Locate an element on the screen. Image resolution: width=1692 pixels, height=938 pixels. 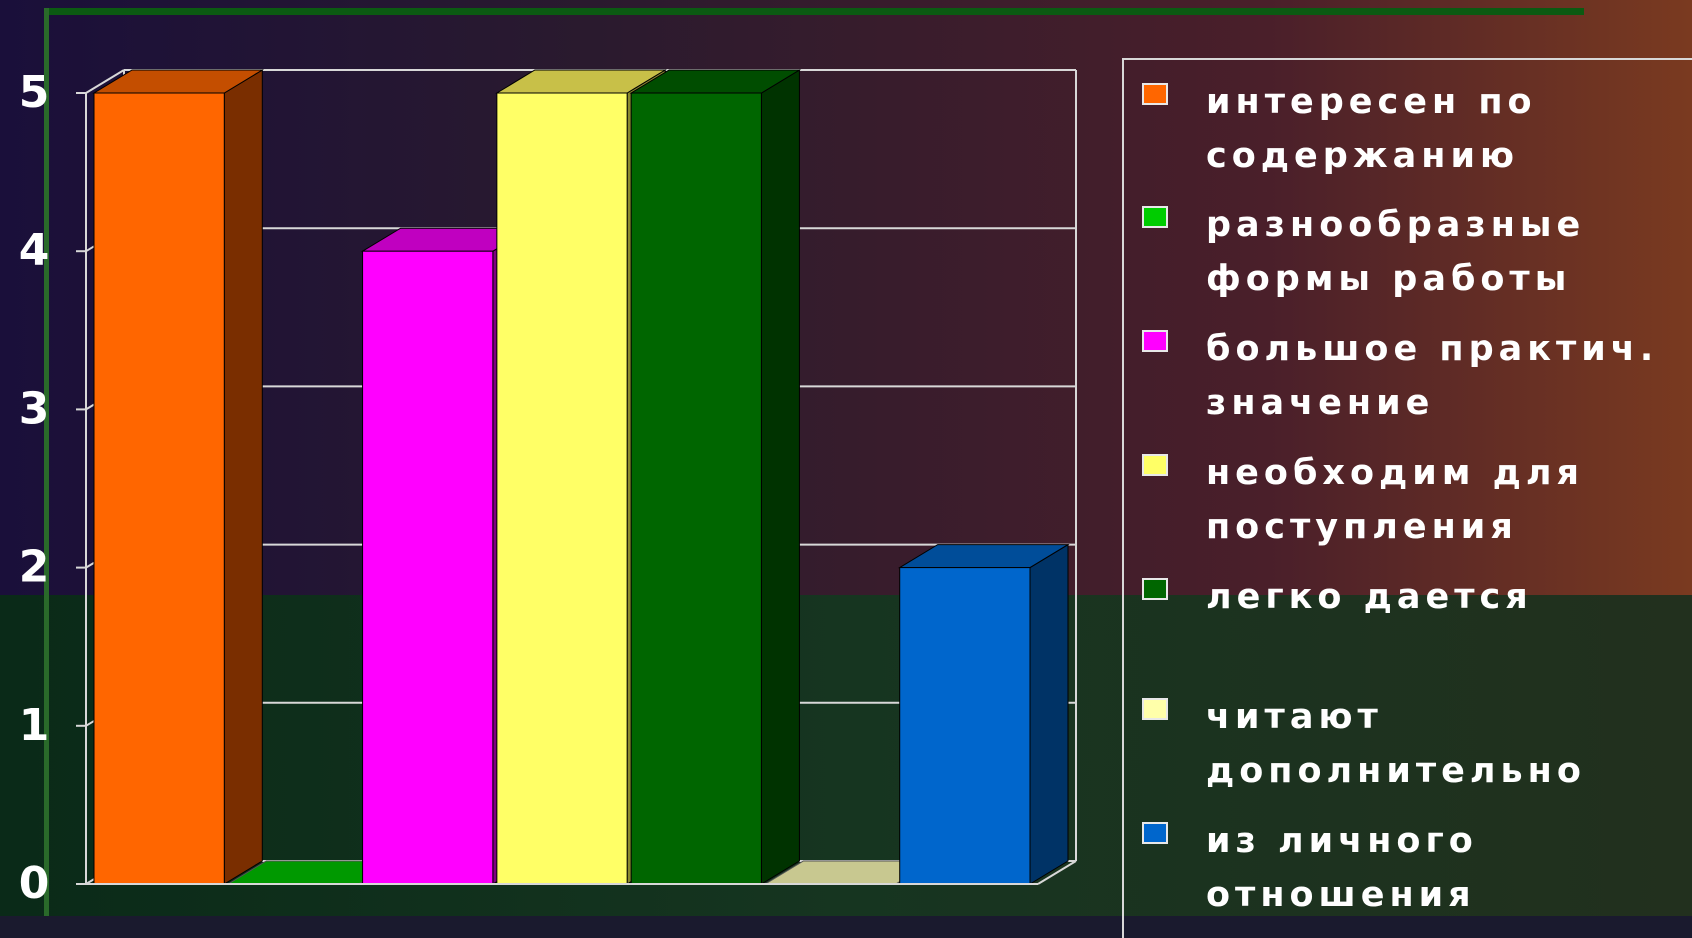
gridline-side is located at coordinates (105, 81).